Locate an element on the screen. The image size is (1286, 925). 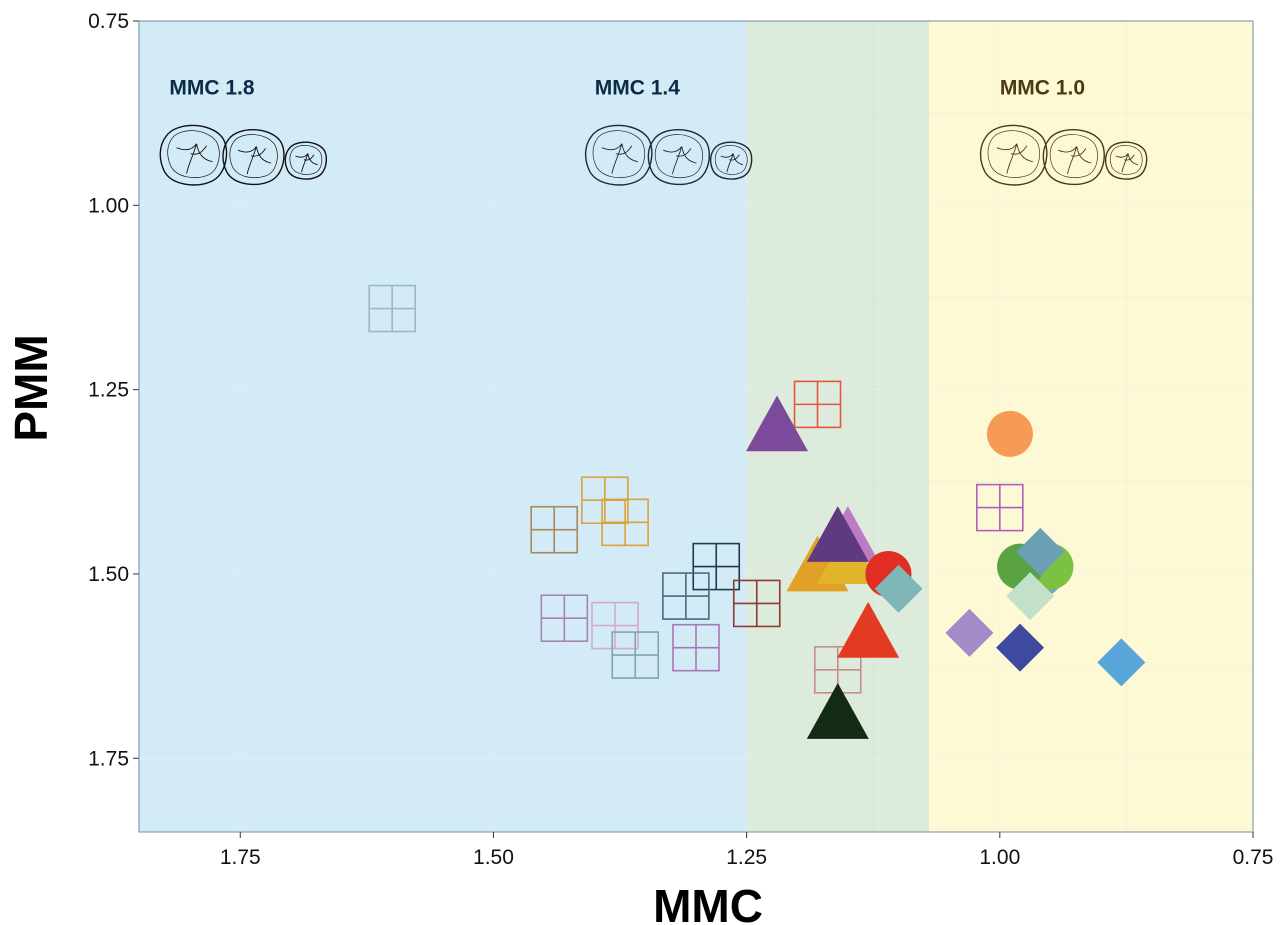
y-tick-label: 1.75 is located at coordinates (108, 758).